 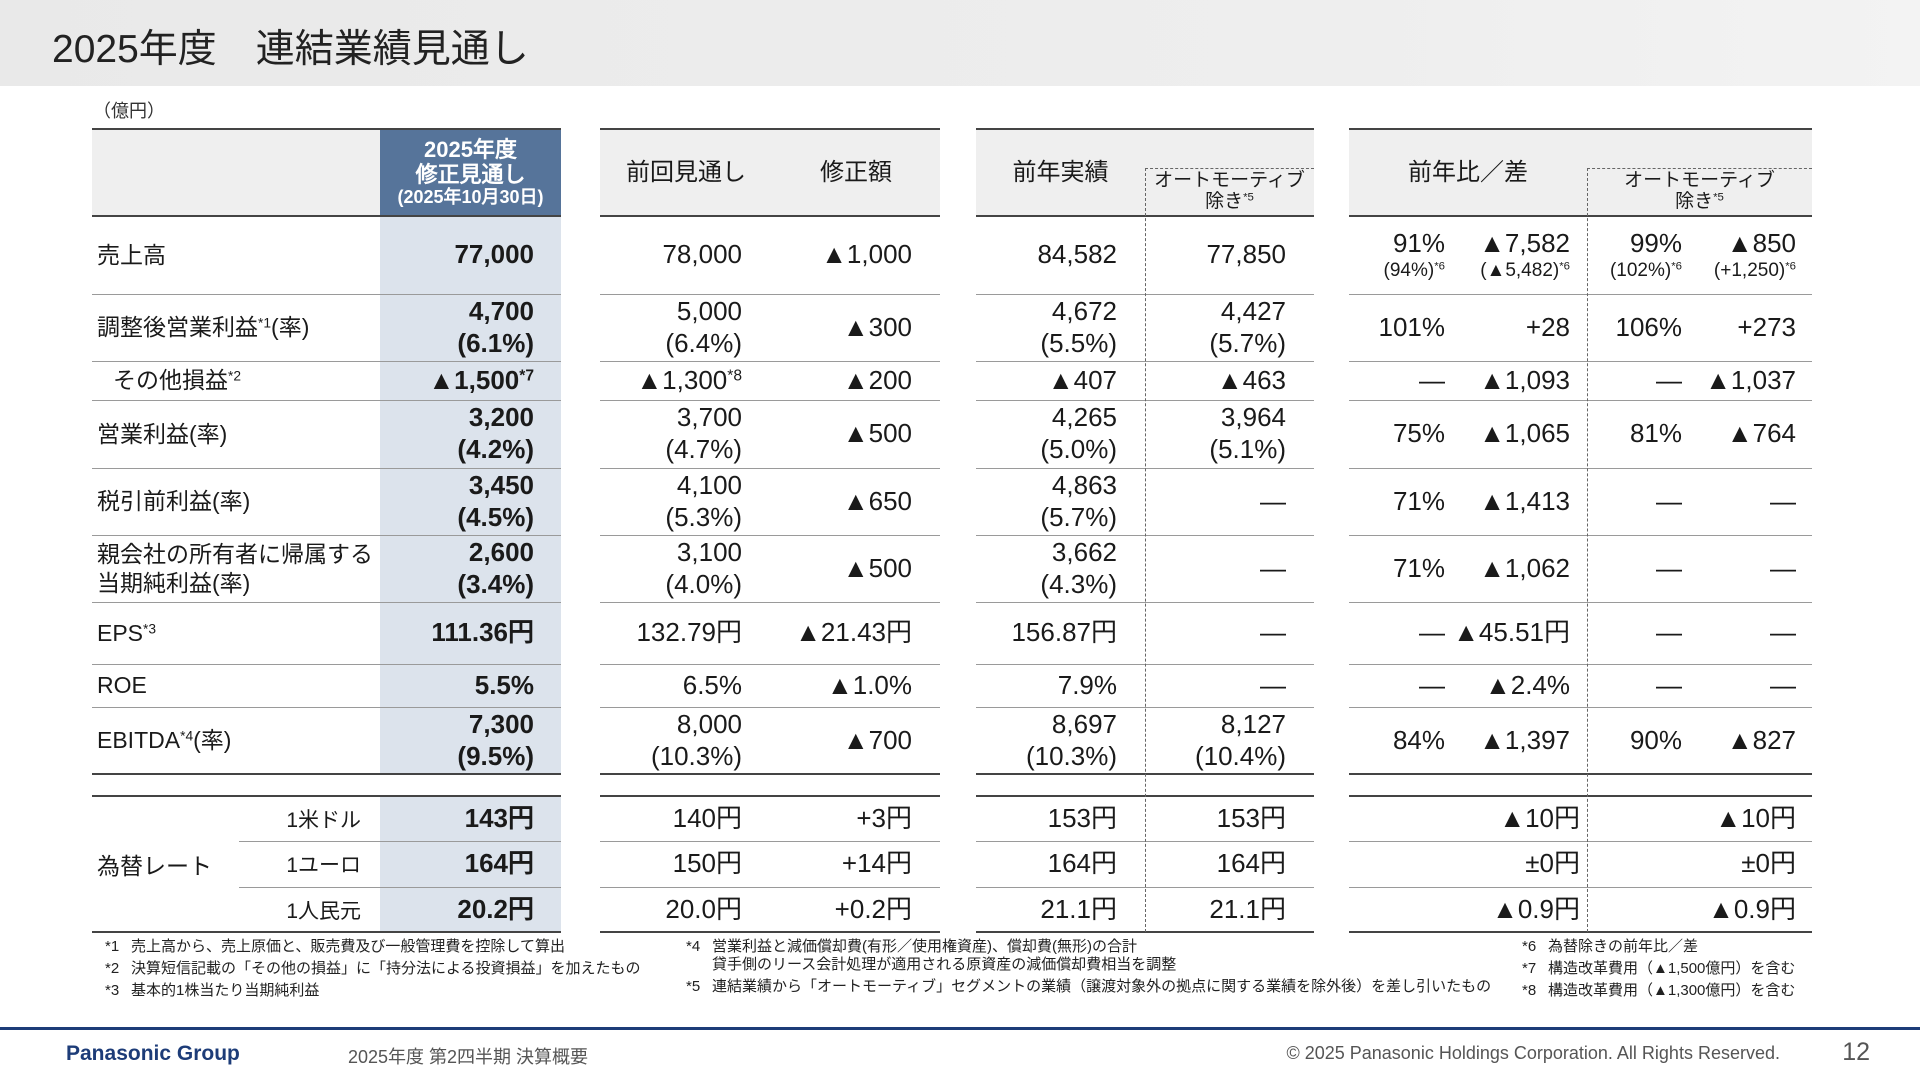 I want to click on text: 7.9%, so click(x=1087, y=684).